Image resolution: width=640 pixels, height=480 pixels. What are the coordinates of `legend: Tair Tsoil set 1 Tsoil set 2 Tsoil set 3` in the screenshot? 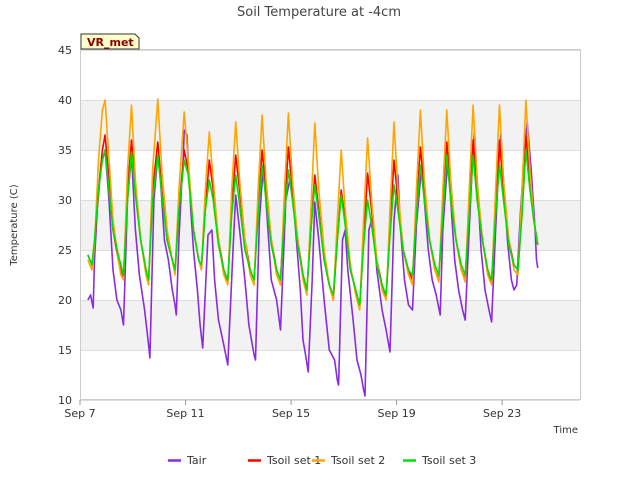 It's located at (322, 460).